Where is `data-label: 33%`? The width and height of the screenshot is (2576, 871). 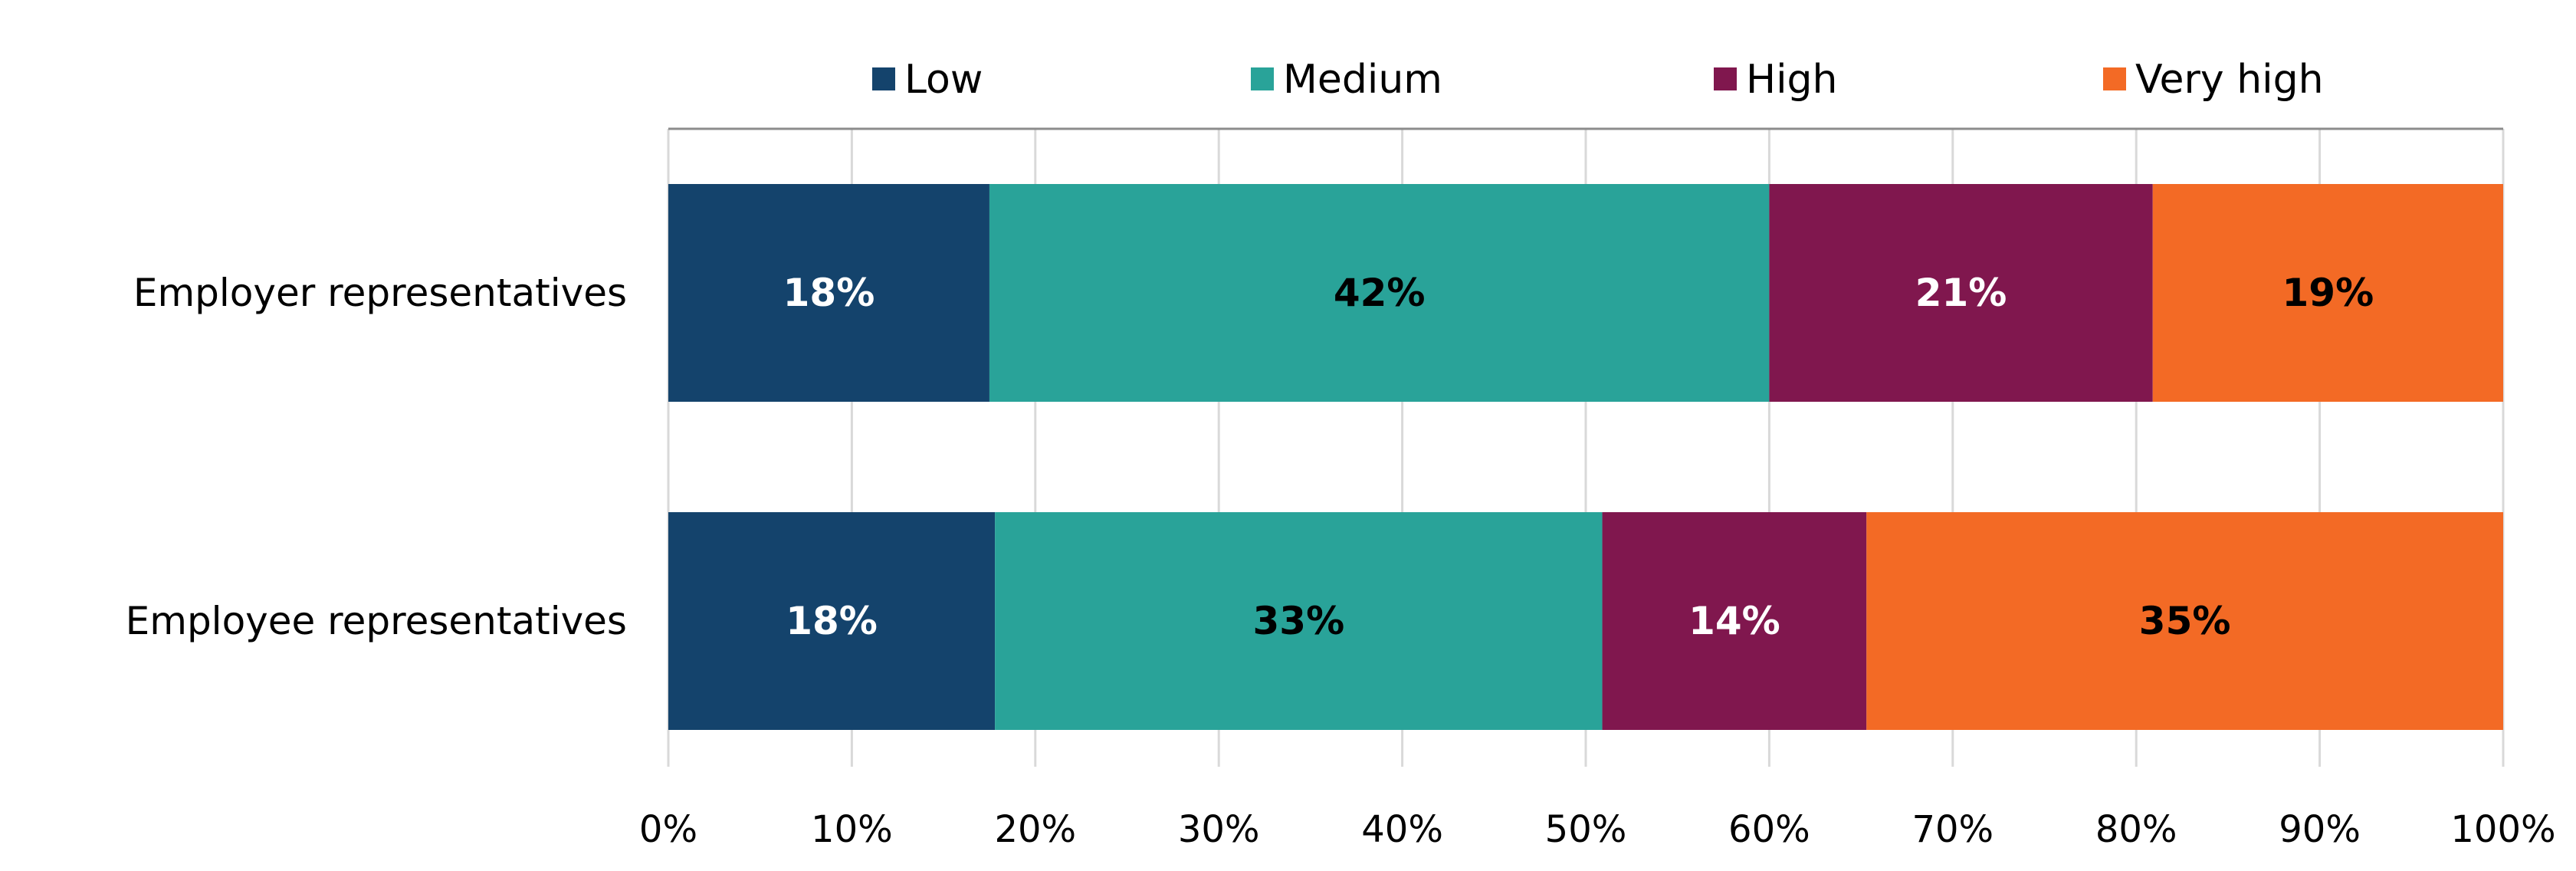 data-label: 33% is located at coordinates (1298, 621).